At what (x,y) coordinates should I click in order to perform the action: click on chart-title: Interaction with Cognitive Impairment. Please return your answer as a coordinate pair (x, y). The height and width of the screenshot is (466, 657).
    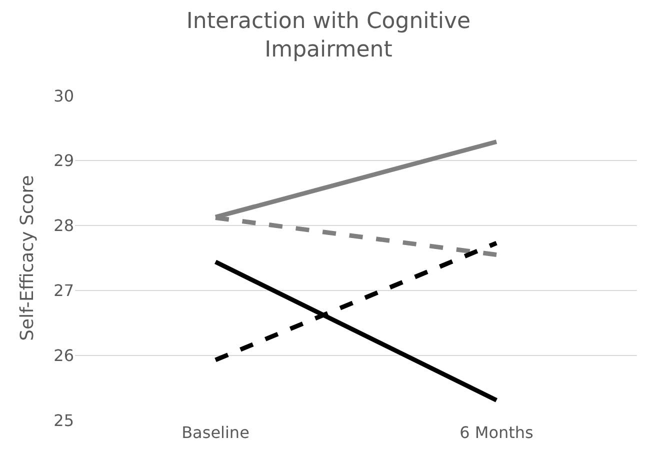
    Looking at the image, I should click on (328, 35).